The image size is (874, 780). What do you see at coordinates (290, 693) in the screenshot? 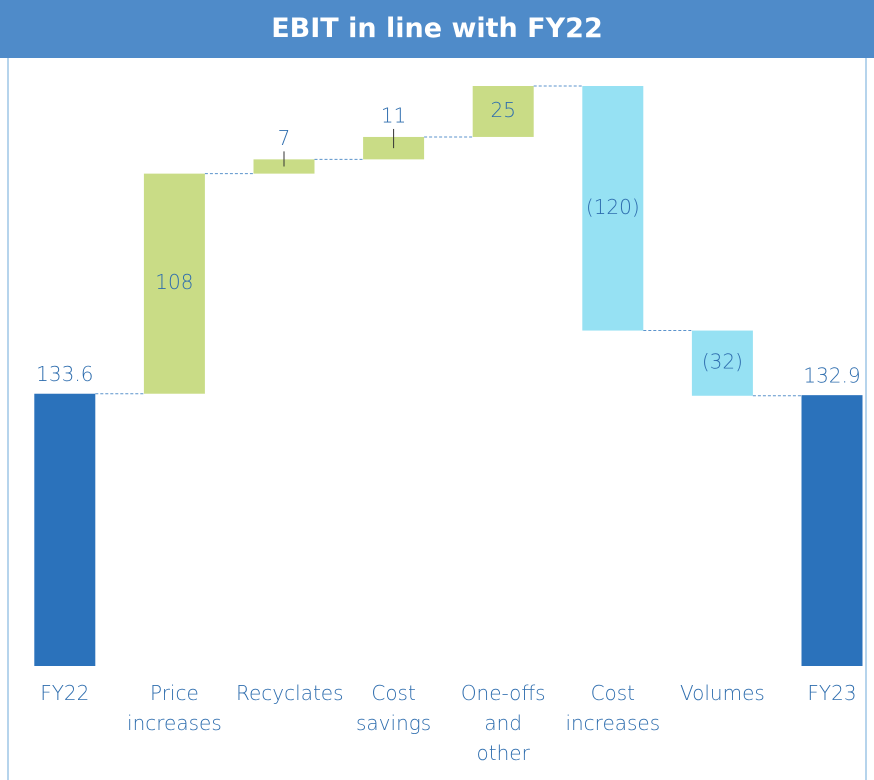
I see `x-tick-label: Recyclates` at bounding box center [290, 693].